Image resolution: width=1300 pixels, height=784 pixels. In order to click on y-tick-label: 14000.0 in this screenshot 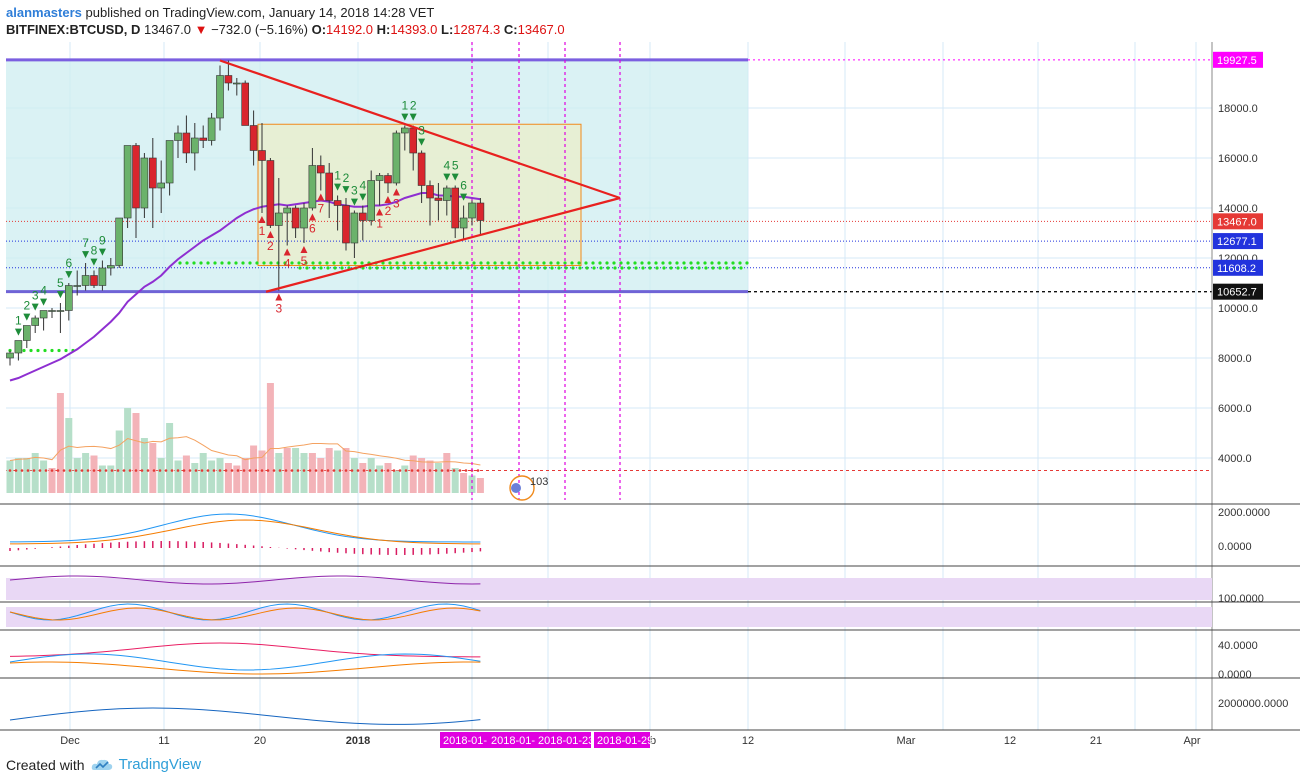, I will do `click(1238, 209)`.